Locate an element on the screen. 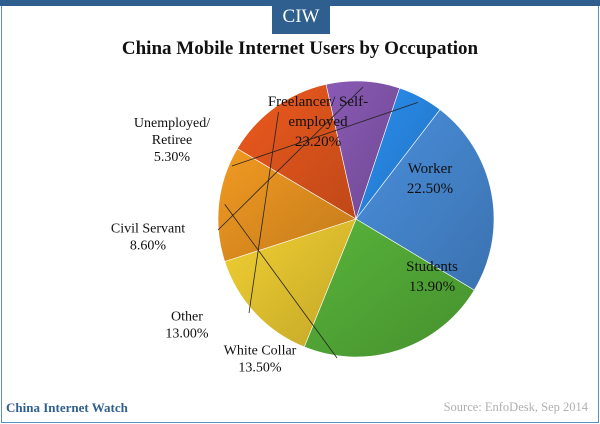  slice-label-other: Other 13.00% is located at coordinates (187, 326).